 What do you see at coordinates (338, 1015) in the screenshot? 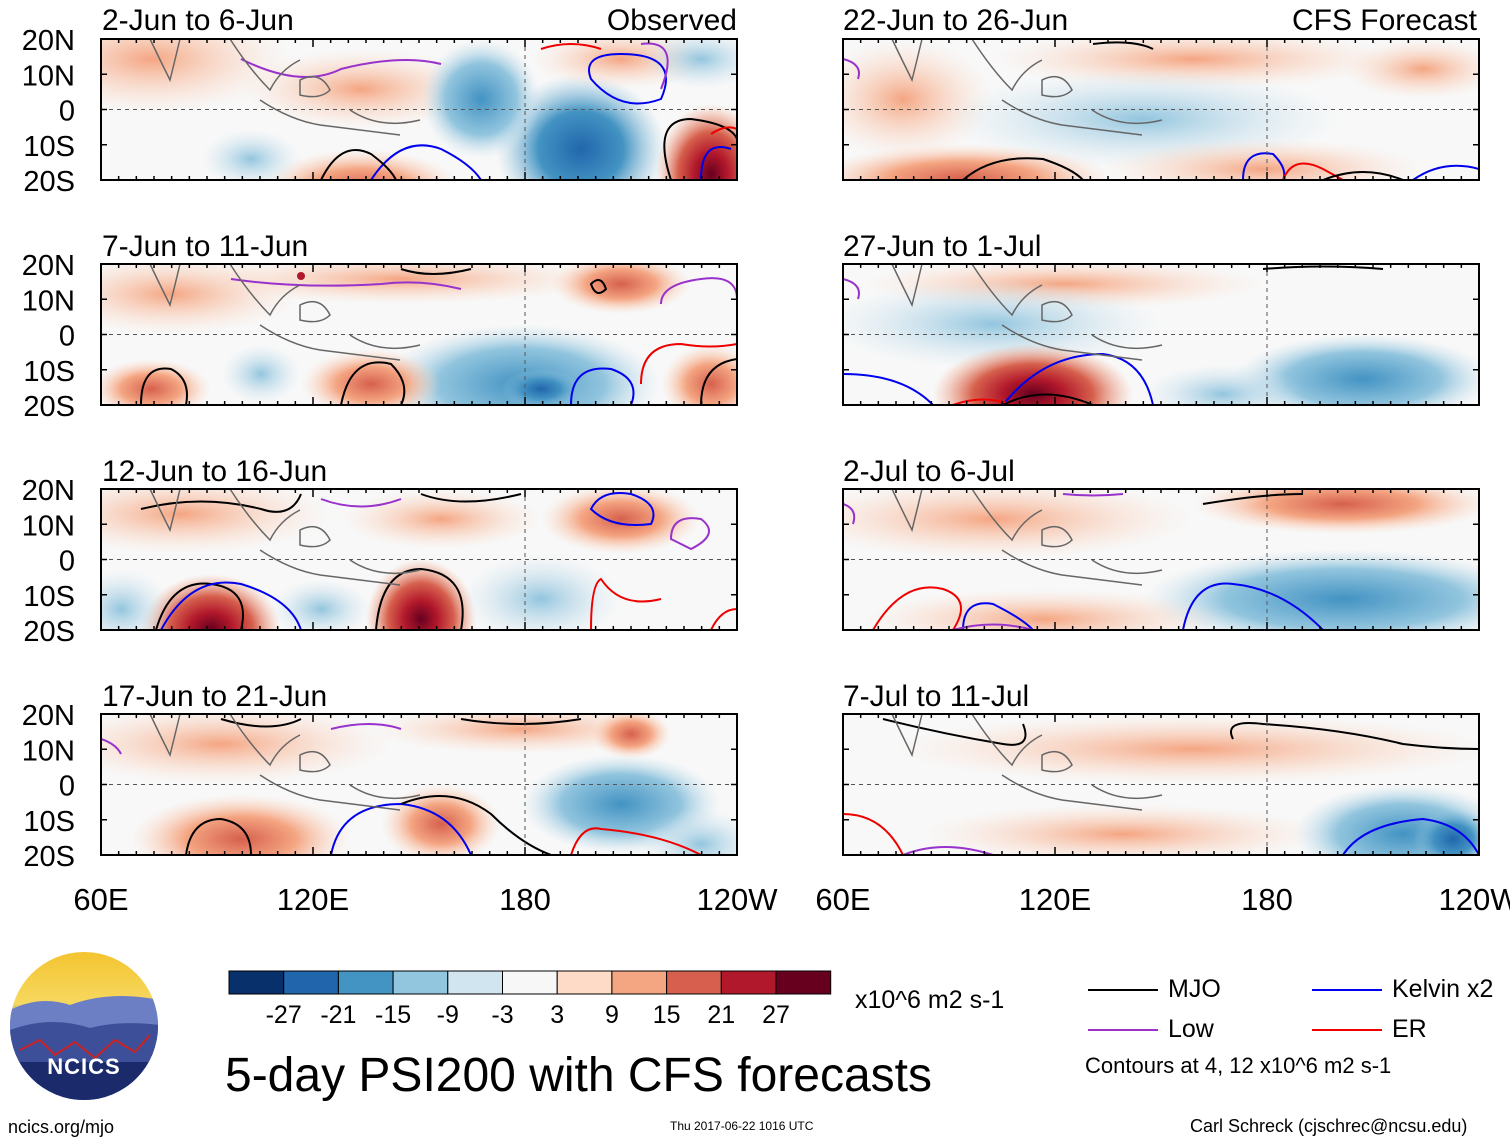
I see `colorbar-tick-label: -21` at bounding box center [338, 1015].